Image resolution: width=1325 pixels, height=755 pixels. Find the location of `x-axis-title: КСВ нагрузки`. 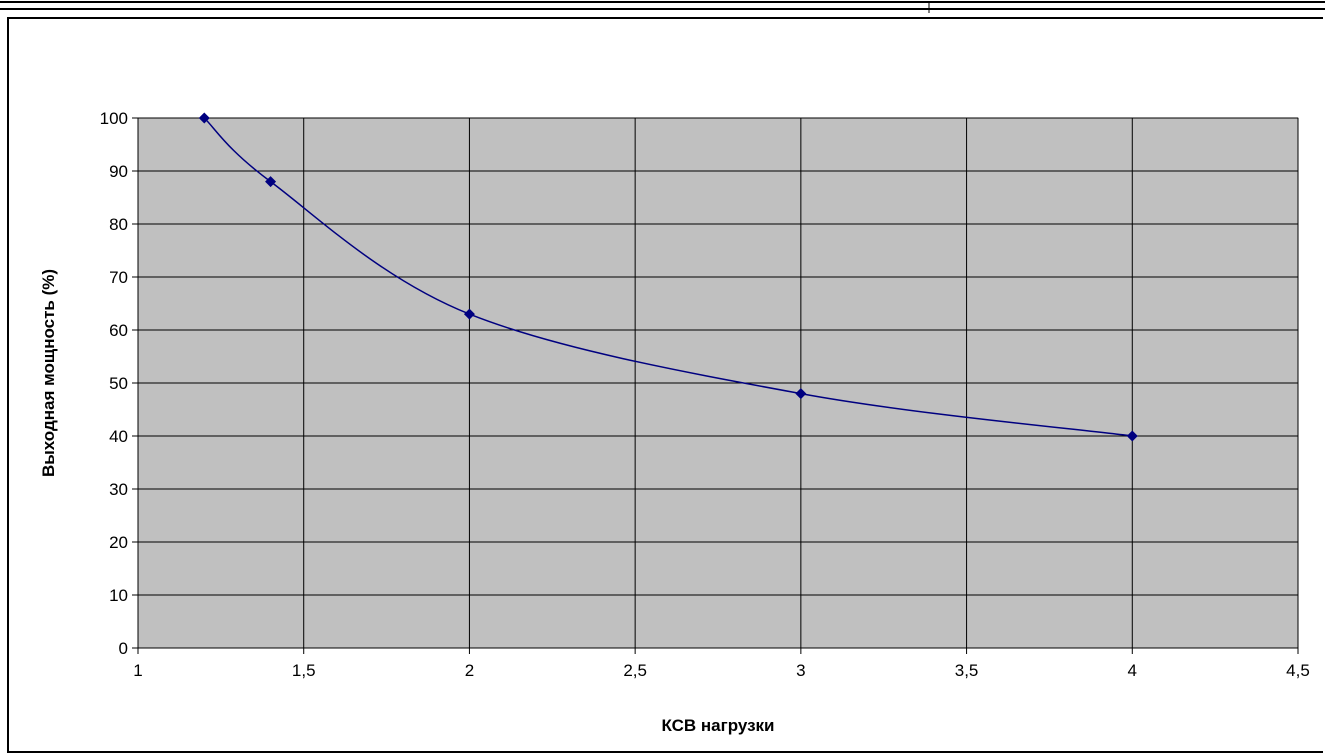

x-axis-title: КСВ нагрузки is located at coordinates (717, 725).